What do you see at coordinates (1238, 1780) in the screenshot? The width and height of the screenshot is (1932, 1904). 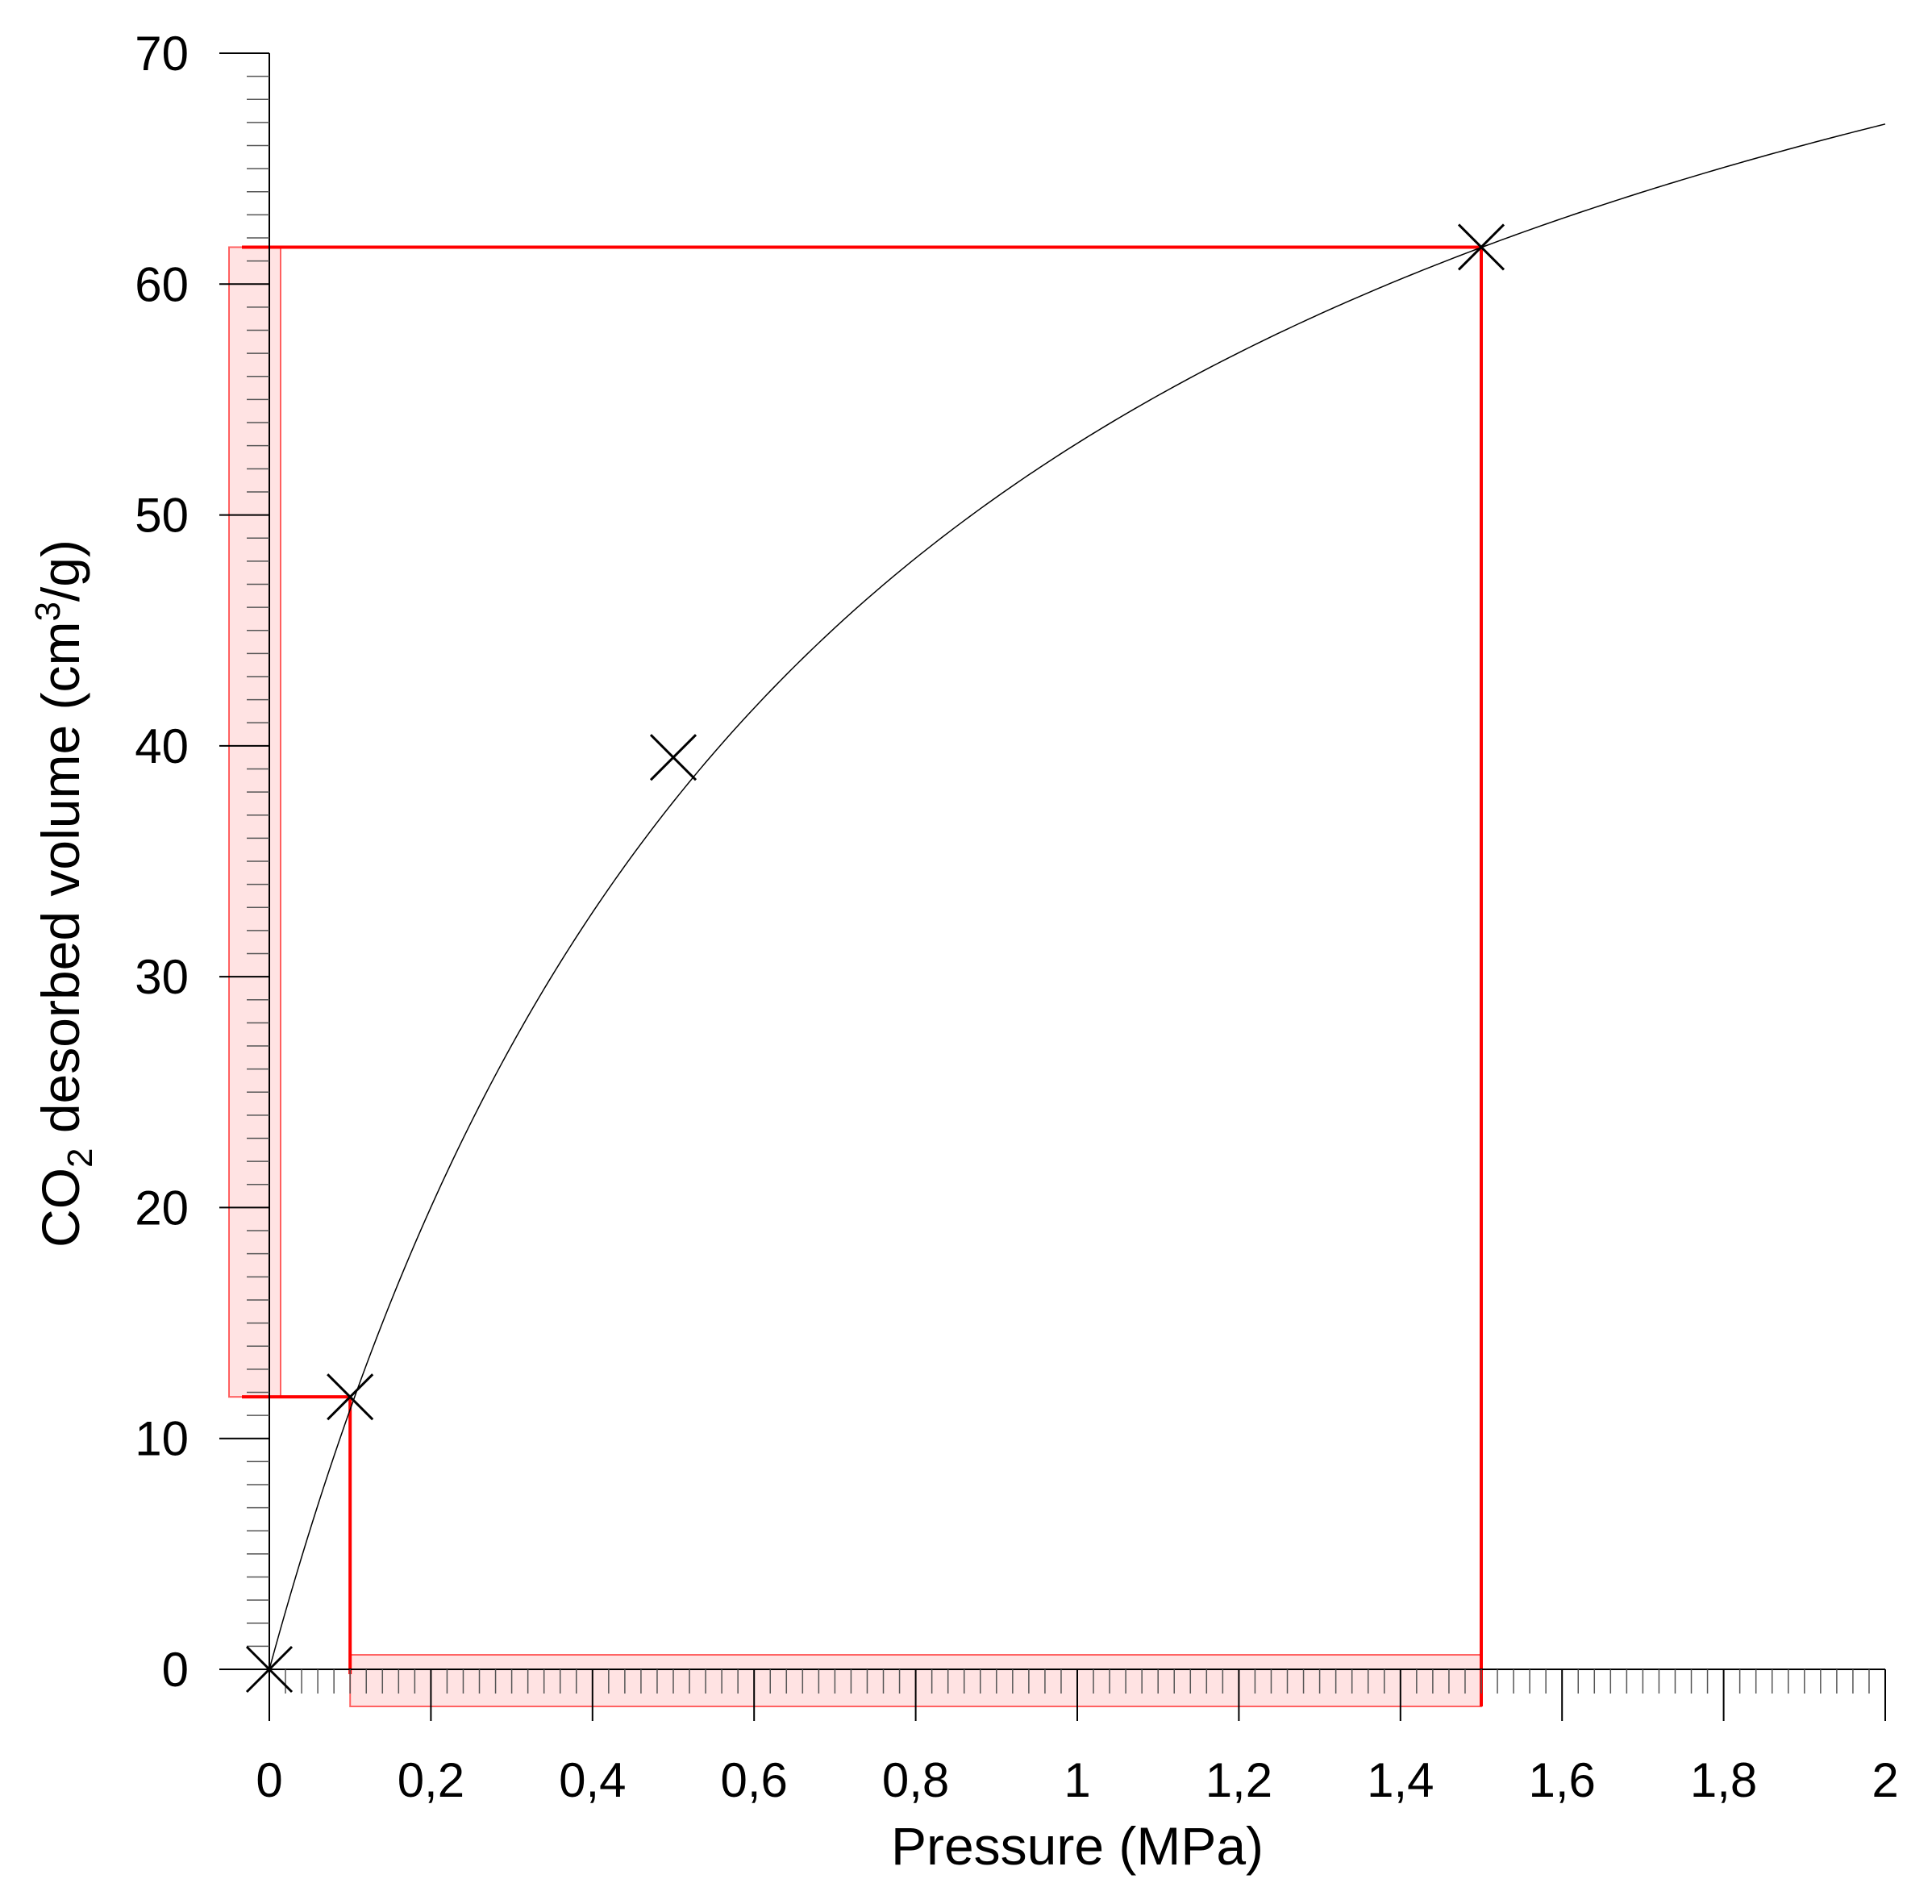 I see `x-tick-label: 1,2` at bounding box center [1238, 1780].